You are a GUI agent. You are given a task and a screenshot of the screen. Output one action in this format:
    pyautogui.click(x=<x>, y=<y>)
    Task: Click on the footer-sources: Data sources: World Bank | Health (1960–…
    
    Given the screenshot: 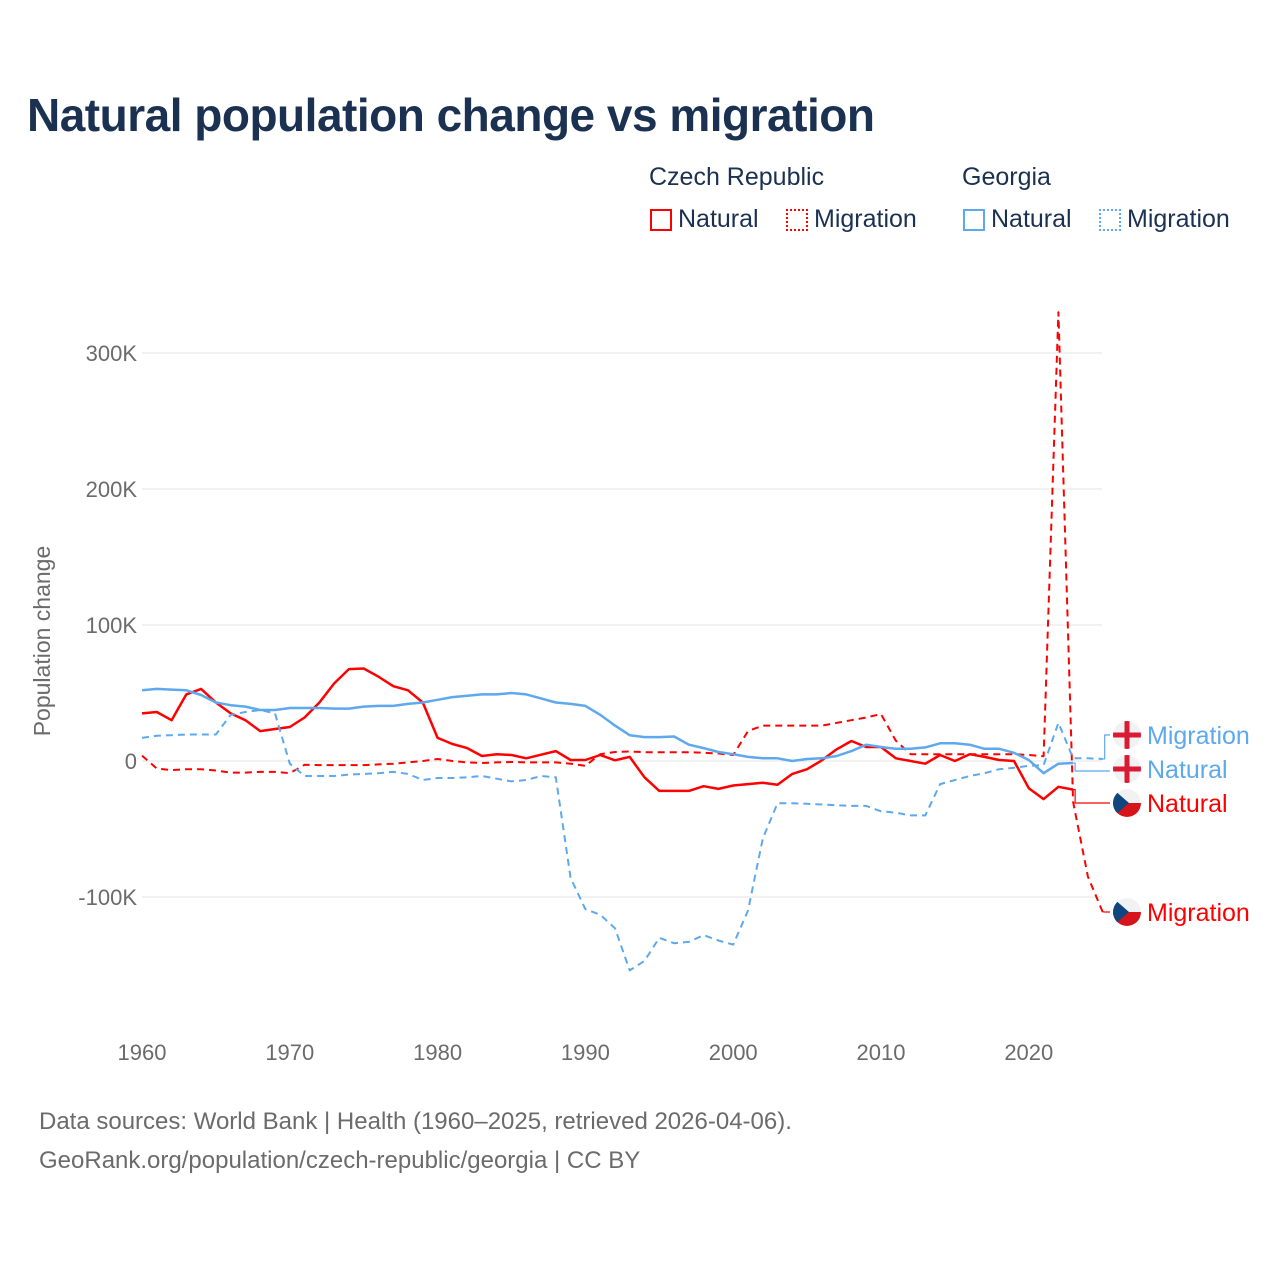 What is the action you would take?
    pyautogui.click(x=415, y=1121)
    